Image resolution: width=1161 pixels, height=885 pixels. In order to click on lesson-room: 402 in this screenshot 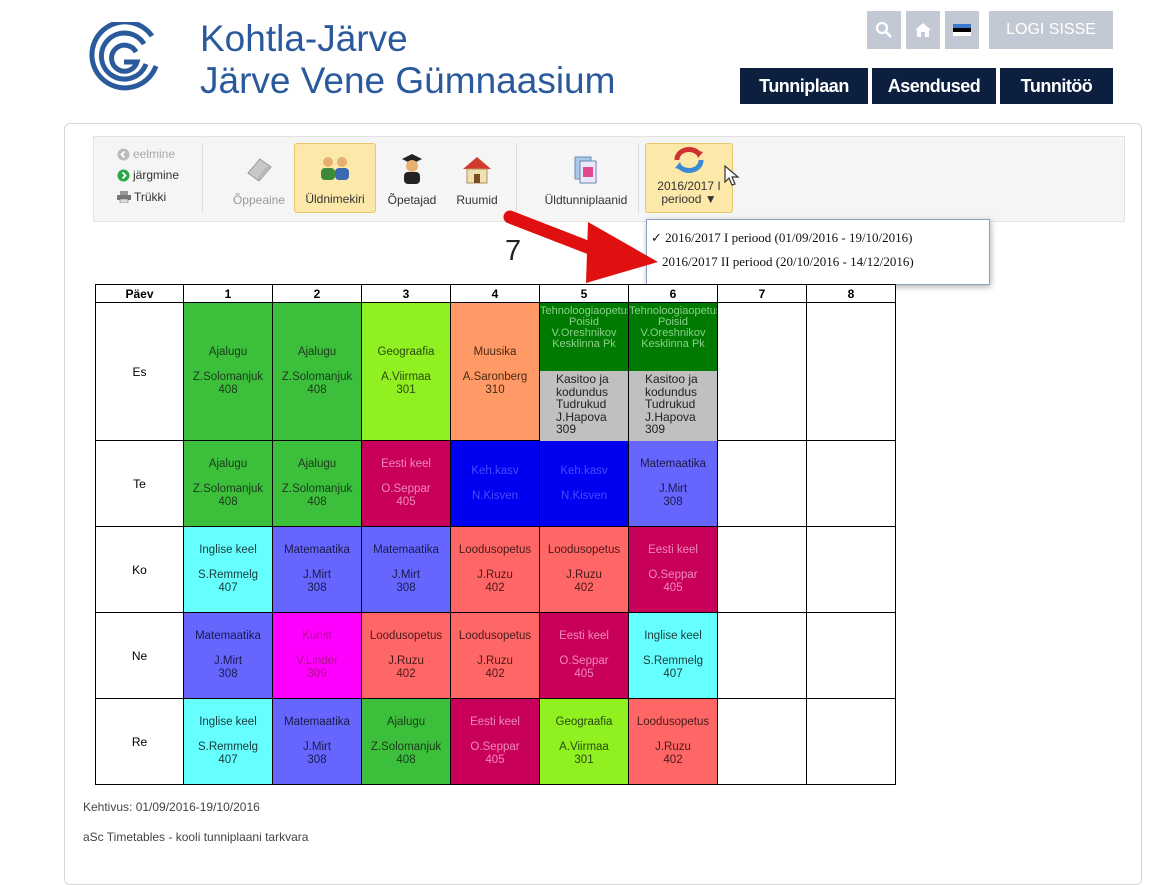, I will do `click(495, 674)`.